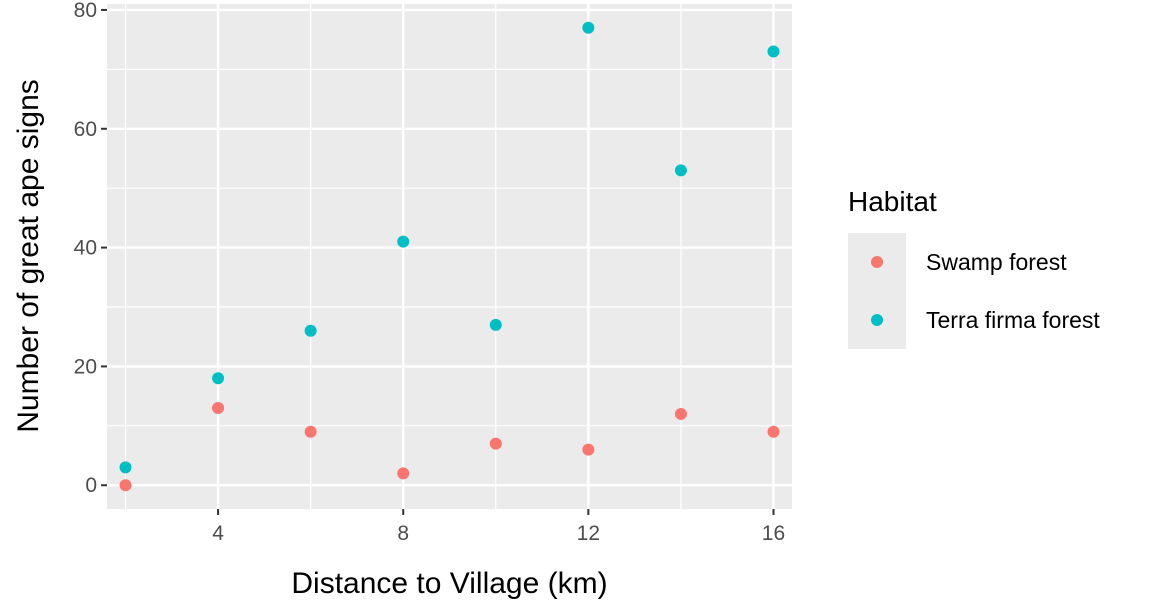 The height and width of the screenshot is (604, 1156). What do you see at coordinates (985, 291) in the screenshot?
I see `legend-items: Swamp forest Terra firma forest` at bounding box center [985, 291].